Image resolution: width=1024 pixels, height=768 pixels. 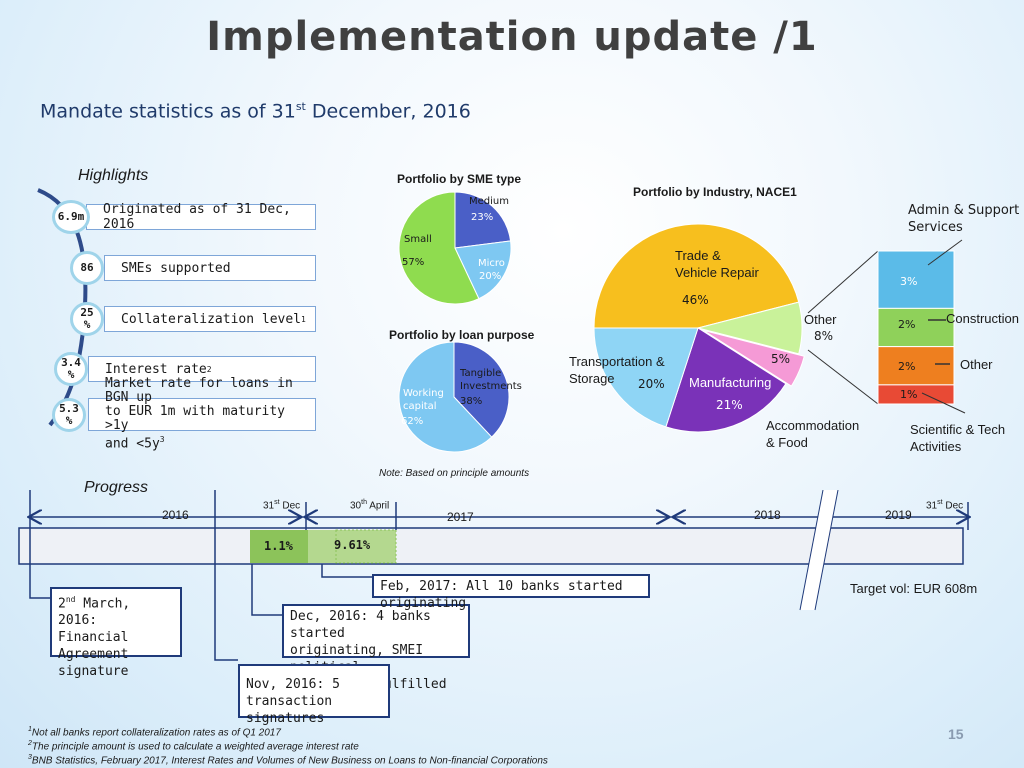 I want to click on breakdown-bar-other, so click(x=916, y=366).